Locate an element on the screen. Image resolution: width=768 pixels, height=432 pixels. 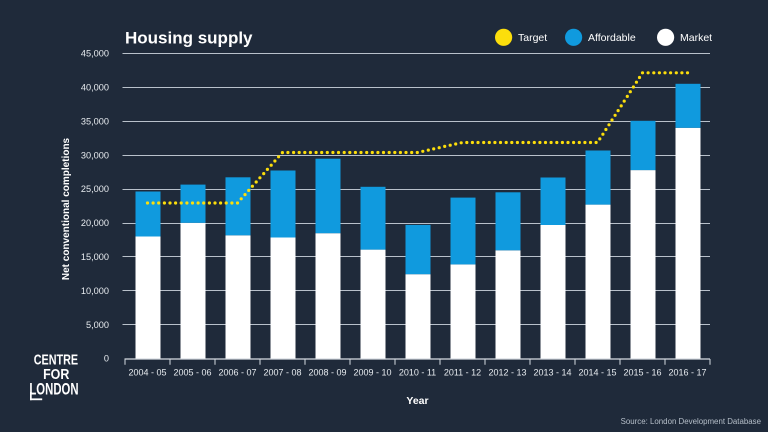
svg-text: FOR is located at coordinates (56, 374).